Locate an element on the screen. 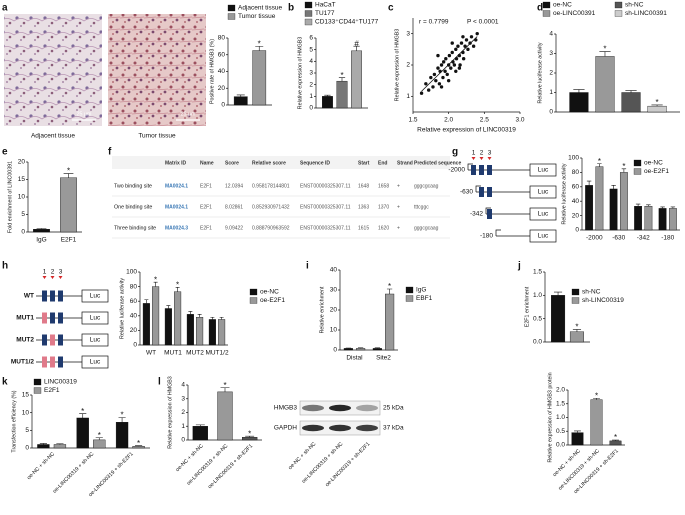  y-tick-label: 60 is located at coordinates (134, 301).